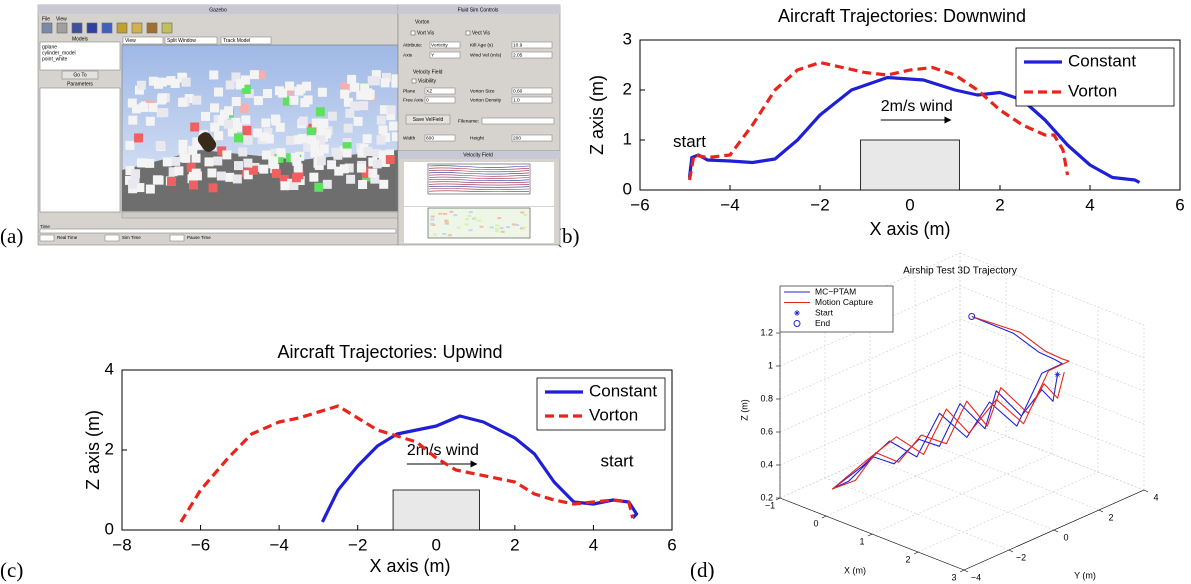 The width and height of the screenshot is (1191, 584). Describe the element at coordinates (49, 47) in the screenshot. I see `label: gplane` at that location.